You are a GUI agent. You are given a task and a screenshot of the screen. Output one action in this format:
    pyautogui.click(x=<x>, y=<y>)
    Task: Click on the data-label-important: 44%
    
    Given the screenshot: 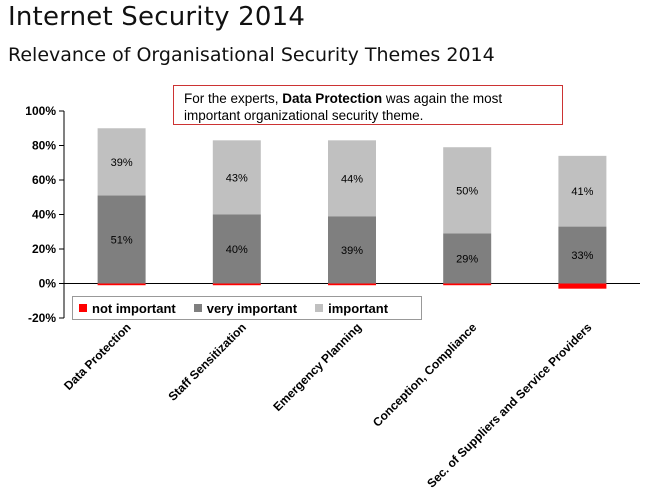 What is the action you would take?
    pyautogui.click(x=352, y=179)
    